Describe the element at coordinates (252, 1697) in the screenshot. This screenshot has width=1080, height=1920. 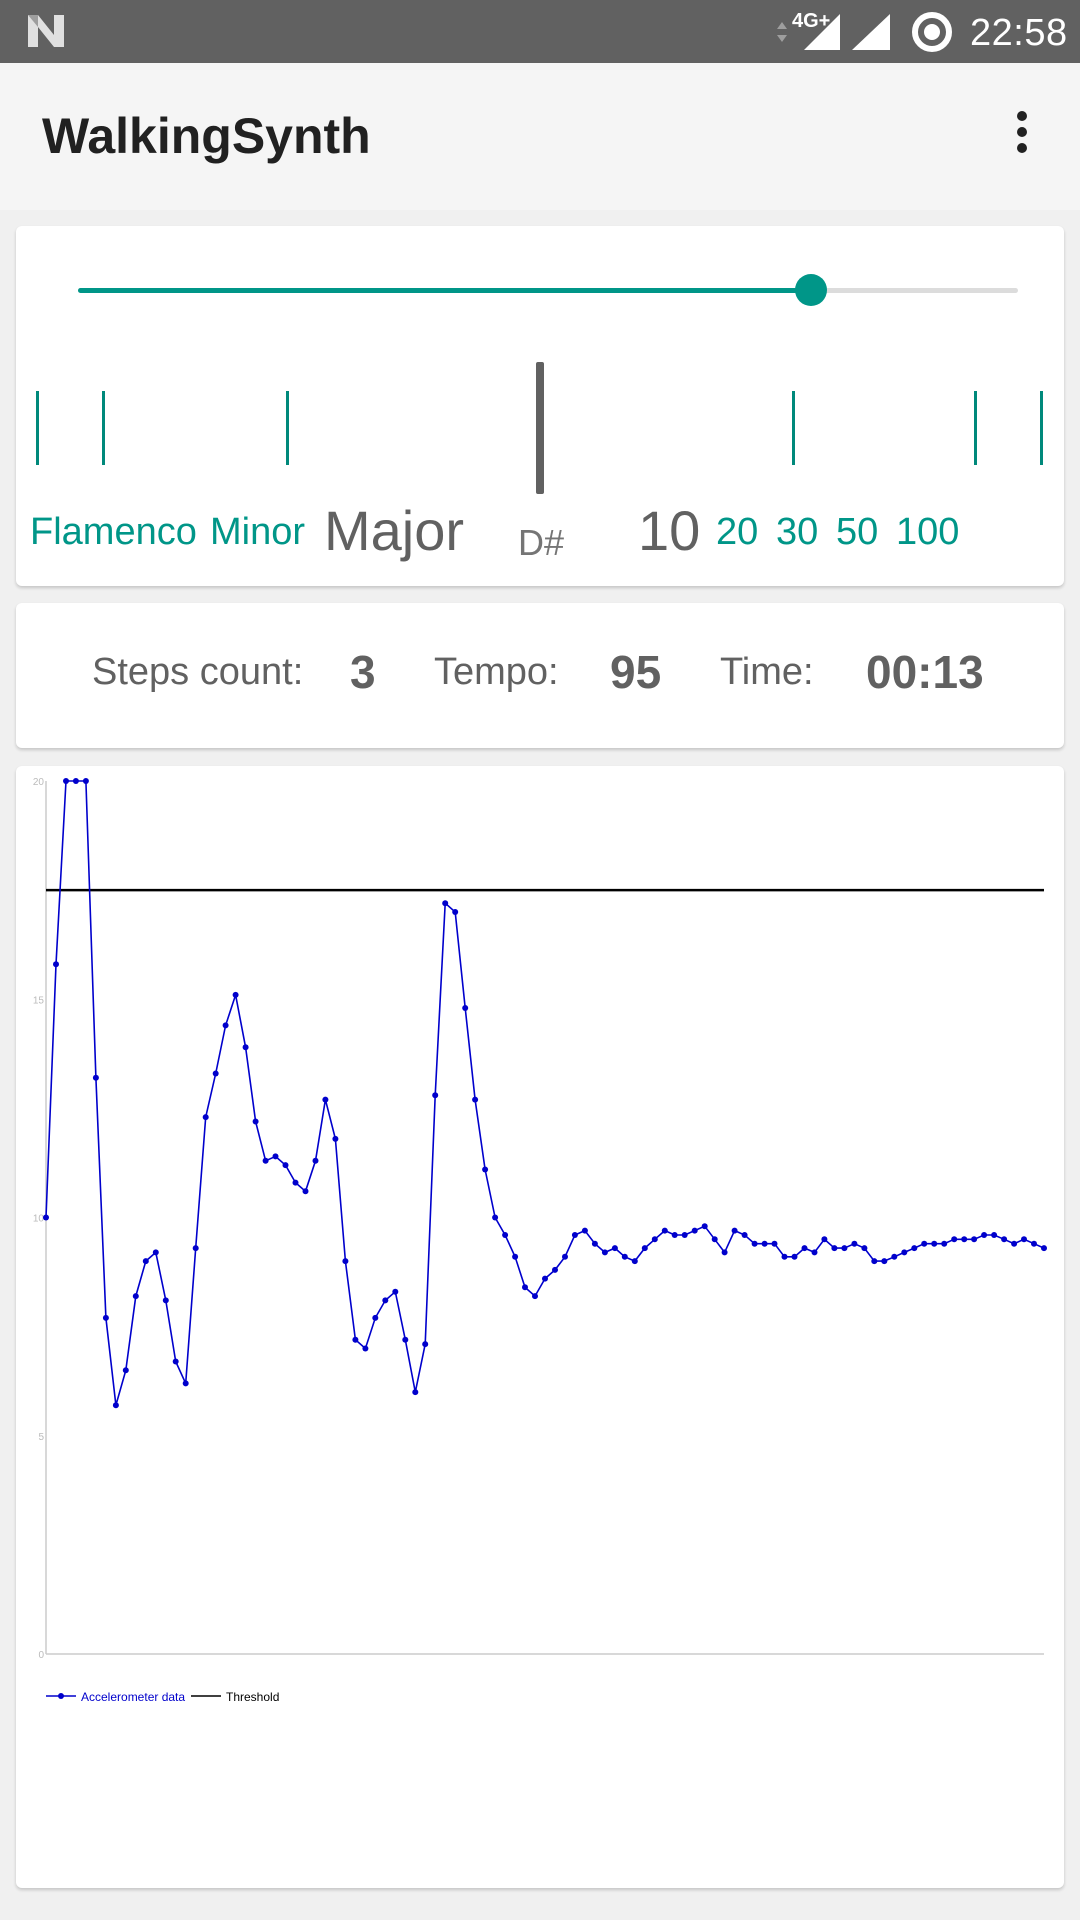
I see `legend-threshold-label: Threshold` at that location.